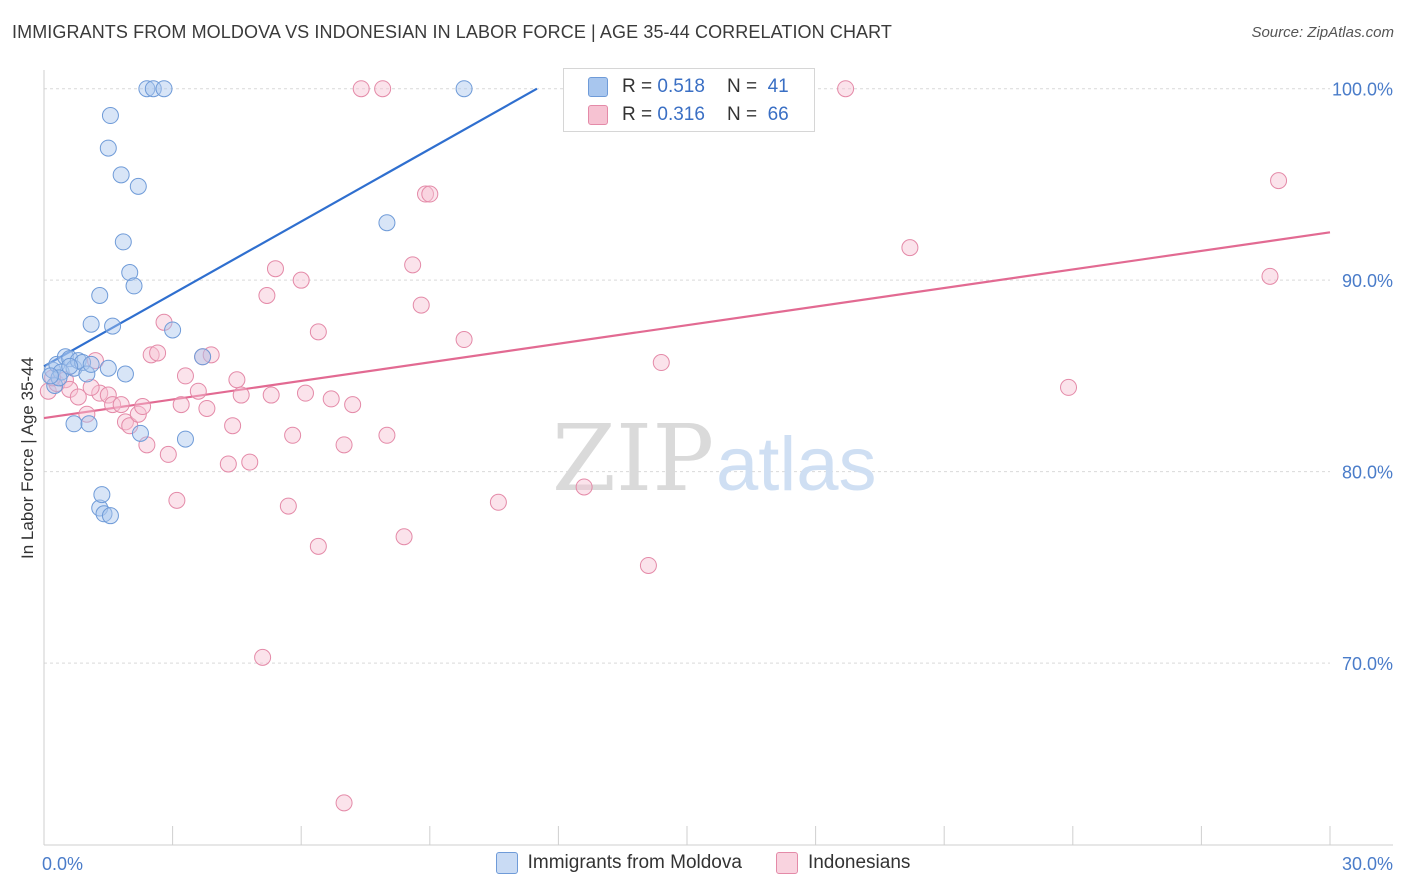 This screenshot has width=1406, height=892. What do you see at coordinates (742, 86) in the screenshot?
I see `legend-n-label: N =` at bounding box center [742, 86].